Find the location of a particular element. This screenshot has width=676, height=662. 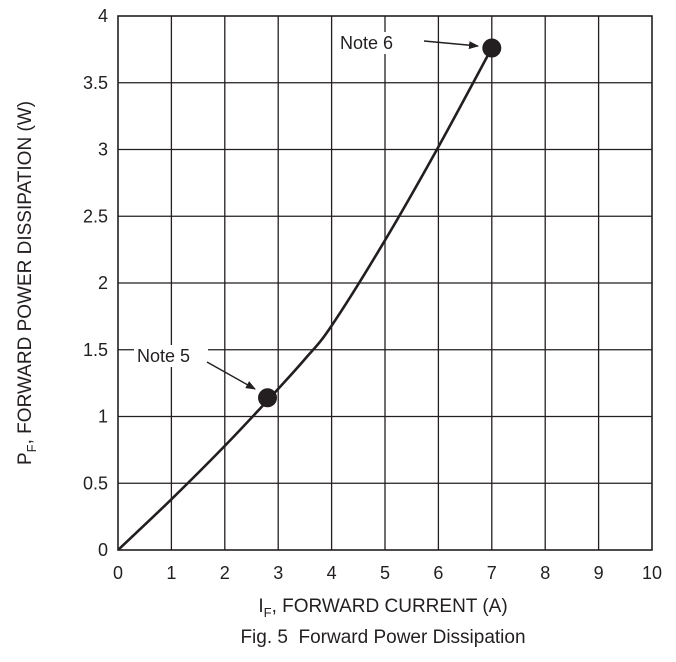

y-axis-title-subscript: F is located at coordinates (31, 448).